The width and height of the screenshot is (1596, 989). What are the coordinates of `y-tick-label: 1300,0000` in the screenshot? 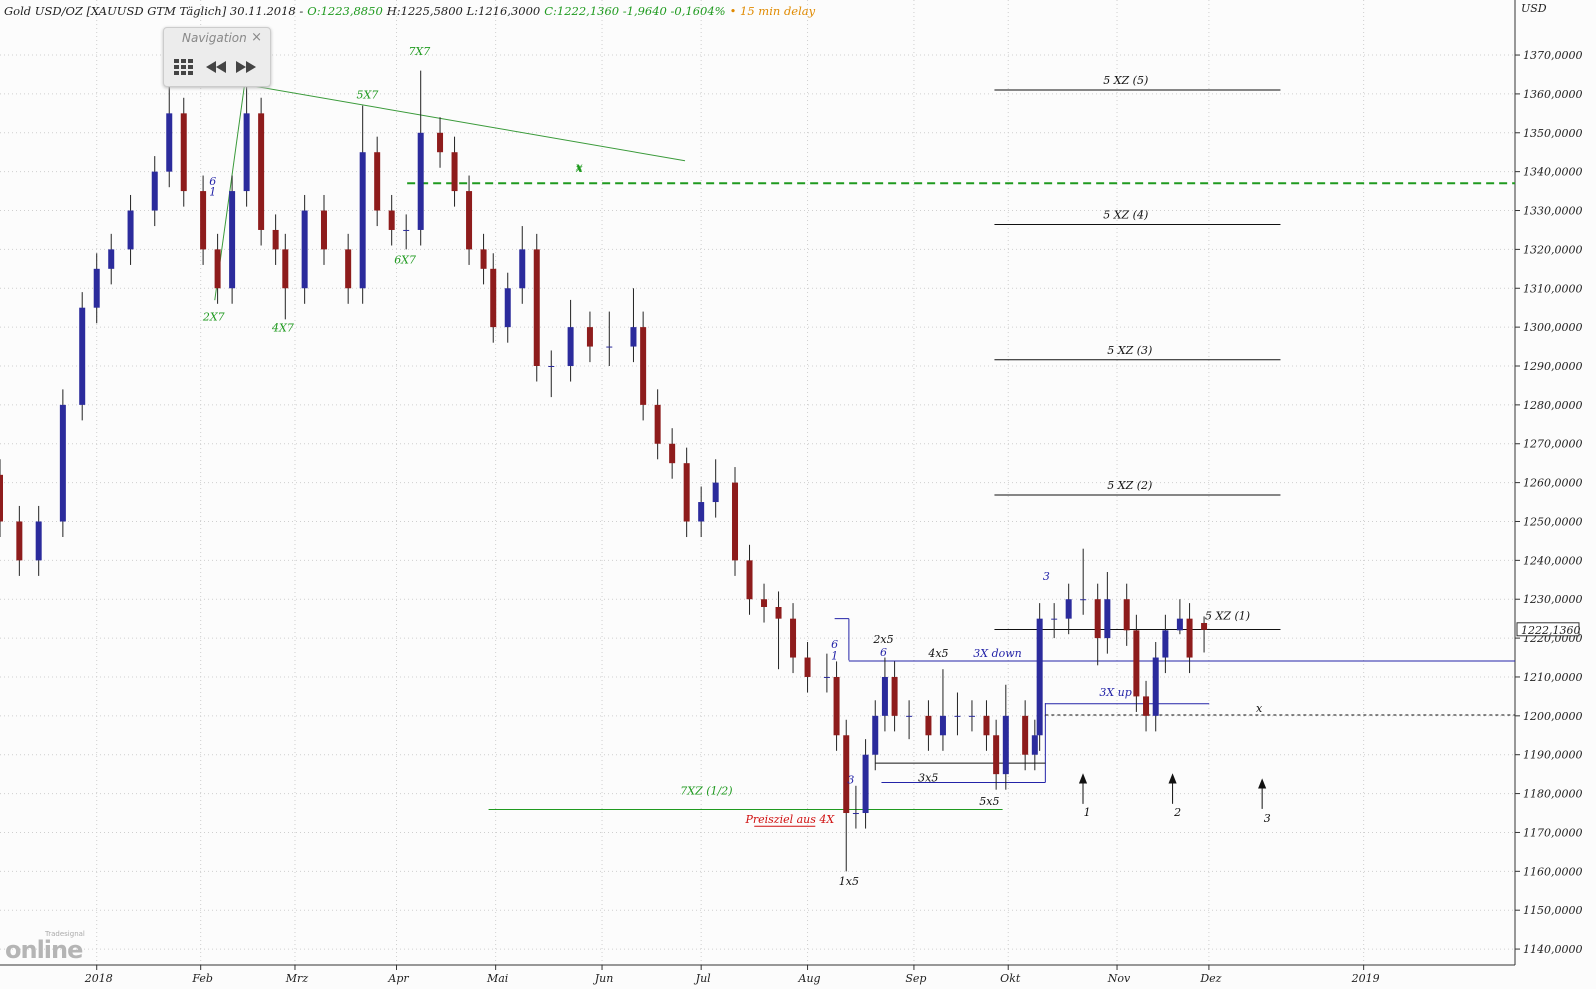 It's located at (1553, 327).